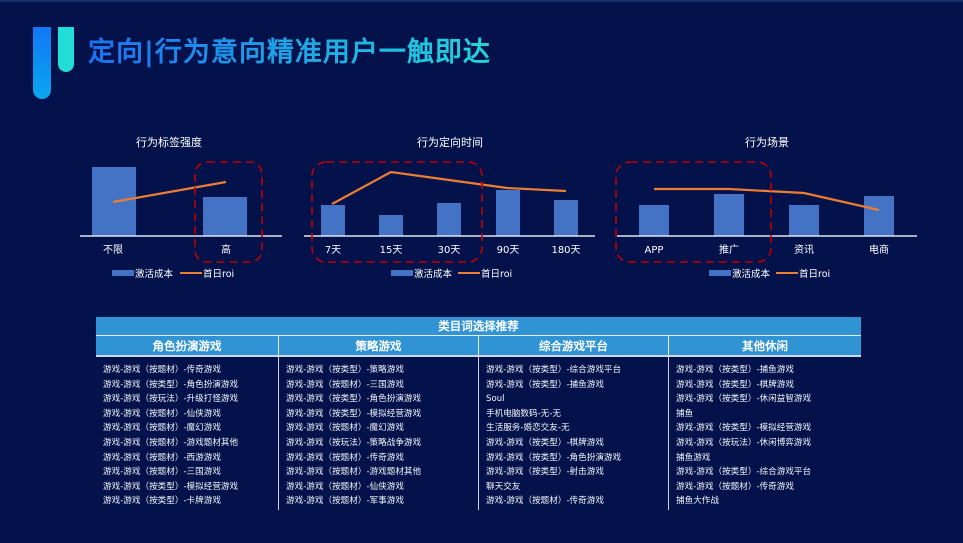  What do you see at coordinates (767, 142) in the screenshot?
I see `chart-title: 行为场景` at bounding box center [767, 142].